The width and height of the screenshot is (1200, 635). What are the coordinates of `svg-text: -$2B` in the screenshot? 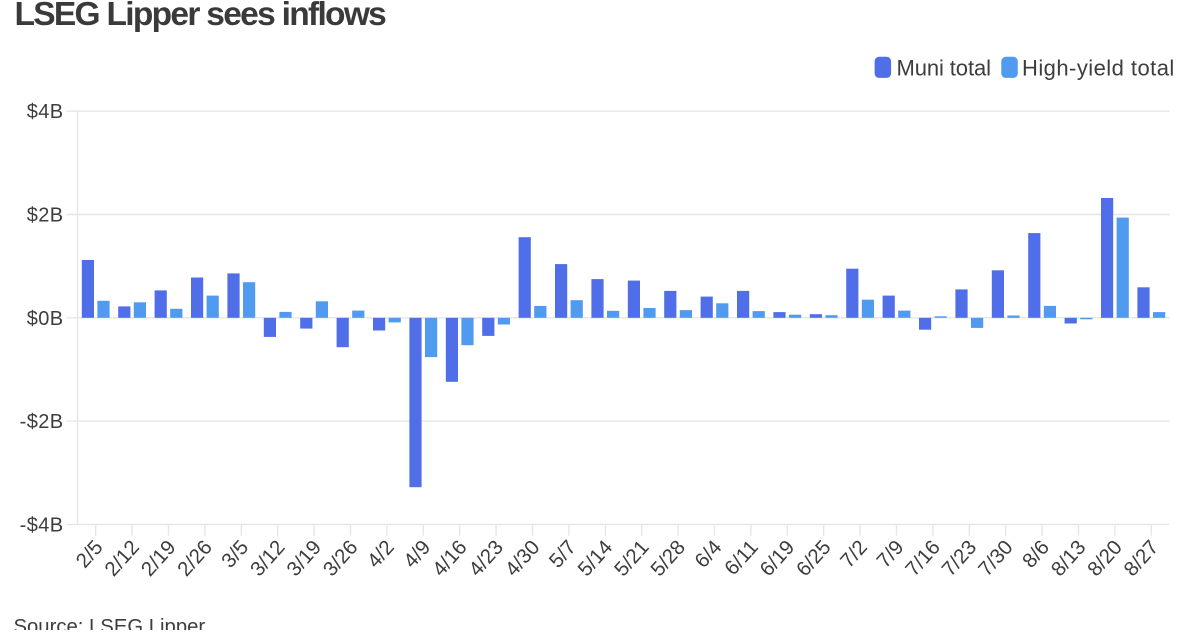 It's located at (42, 422).